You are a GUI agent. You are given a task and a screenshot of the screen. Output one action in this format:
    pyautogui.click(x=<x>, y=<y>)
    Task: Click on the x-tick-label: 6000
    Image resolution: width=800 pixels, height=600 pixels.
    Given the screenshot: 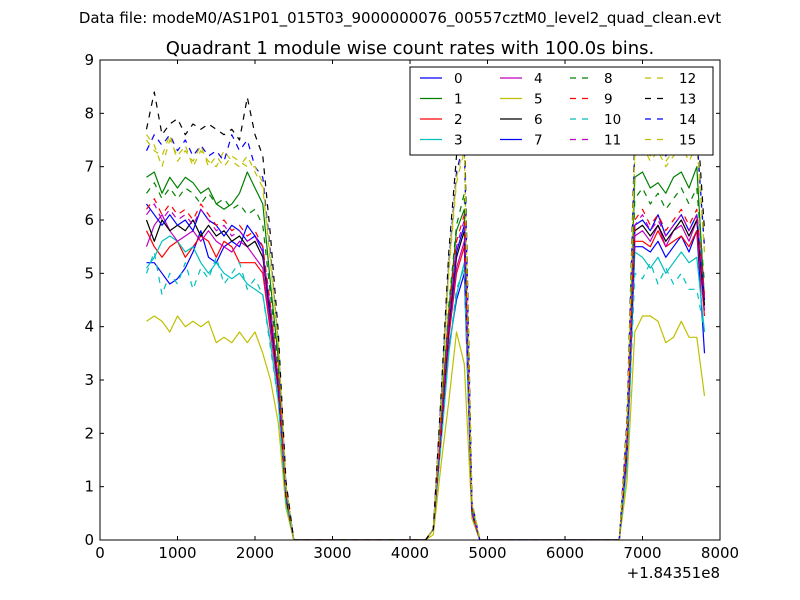 What is the action you would take?
    pyautogui.click(x=565, y=553)
    